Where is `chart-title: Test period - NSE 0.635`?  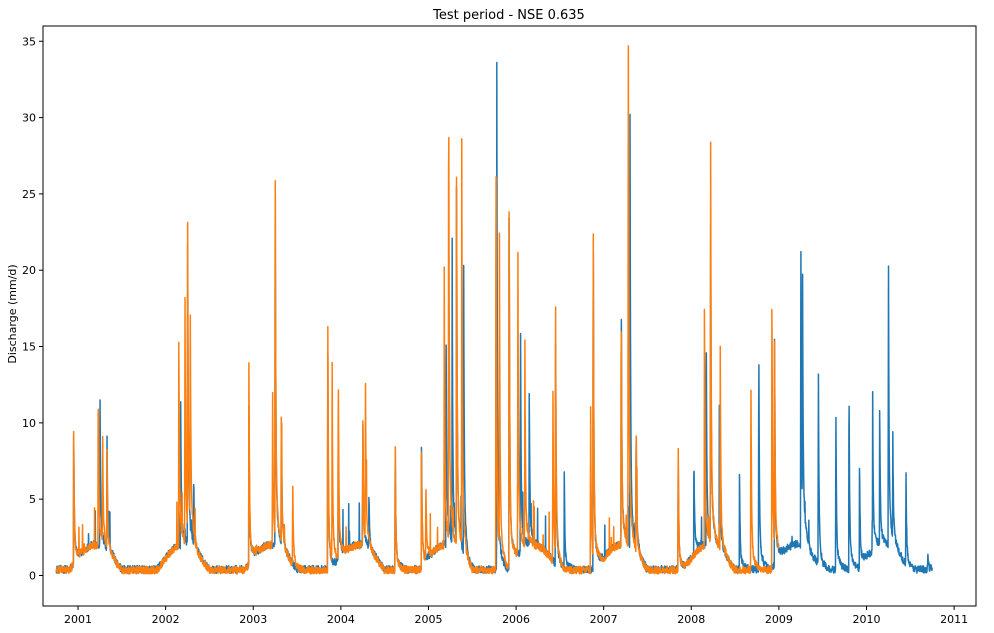 chart-title: Test period - NSE 0.635 is located at coordinates (508, 15).